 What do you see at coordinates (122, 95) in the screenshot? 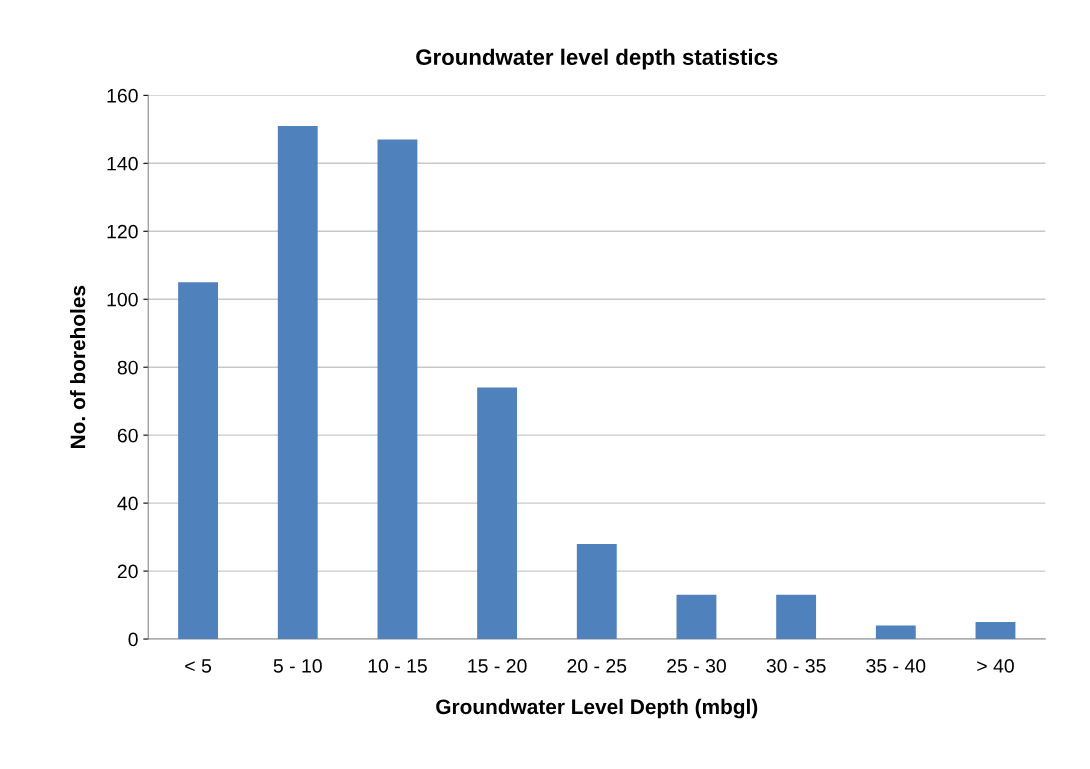
I see `y-tick-label: 160` at bounding box center [122, 95].